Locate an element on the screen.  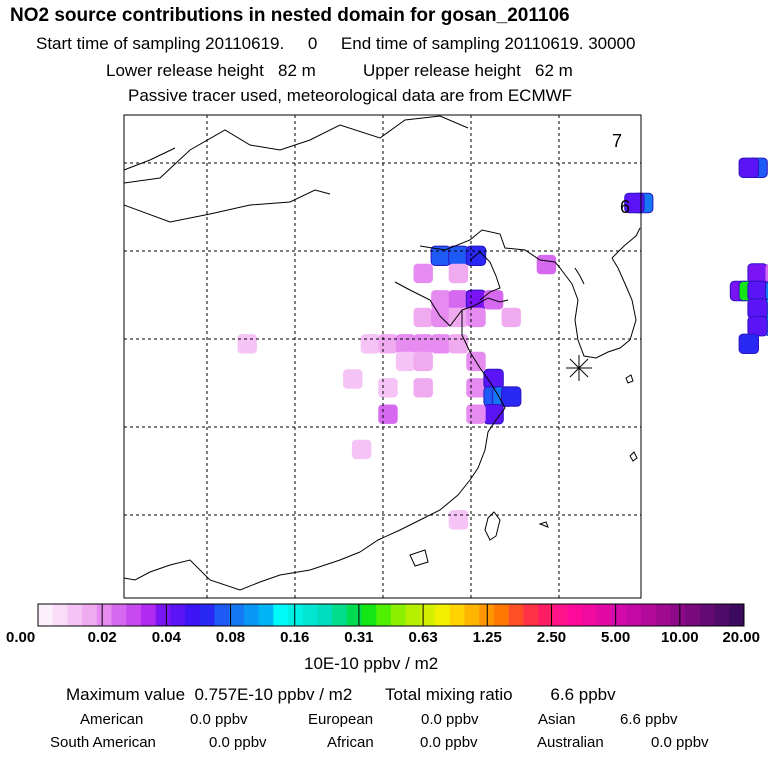
region-label-asian: Asian is located at coordinates (557, 719).